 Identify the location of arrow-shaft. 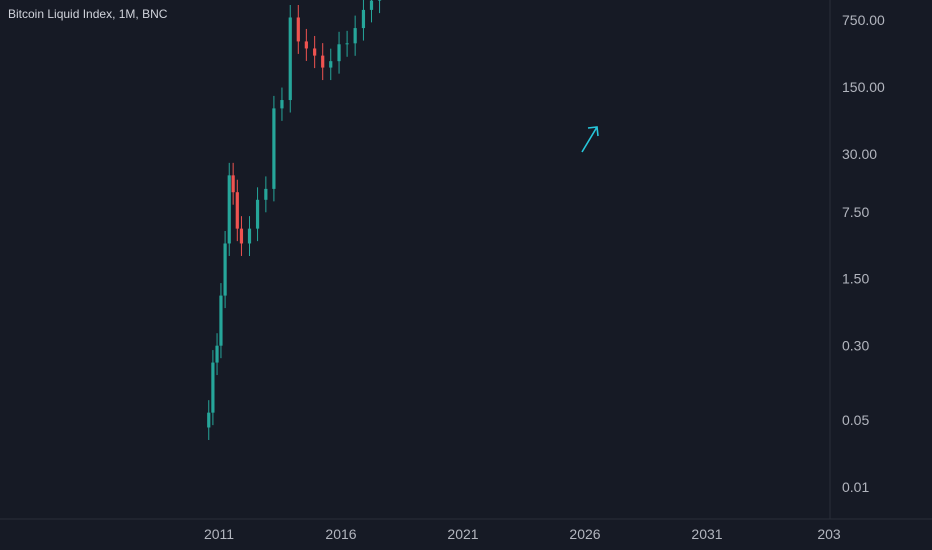
(589, 139).